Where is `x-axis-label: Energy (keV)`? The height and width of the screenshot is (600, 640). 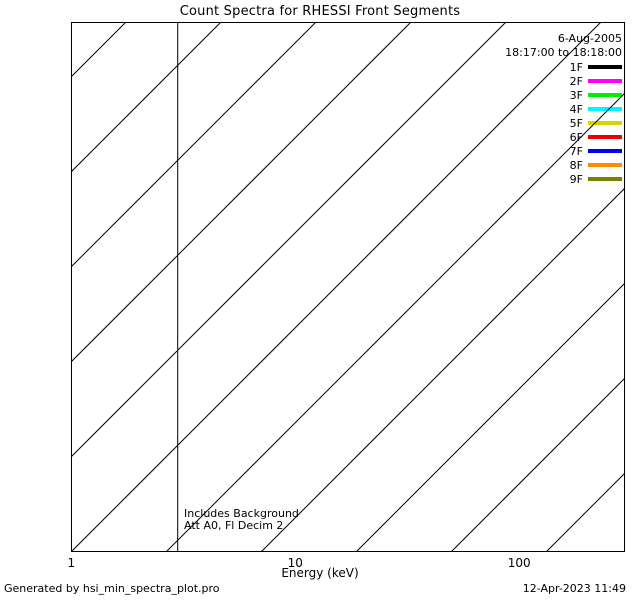 x-axis-label: Energy (keV) is located at coordinates (320, 573).